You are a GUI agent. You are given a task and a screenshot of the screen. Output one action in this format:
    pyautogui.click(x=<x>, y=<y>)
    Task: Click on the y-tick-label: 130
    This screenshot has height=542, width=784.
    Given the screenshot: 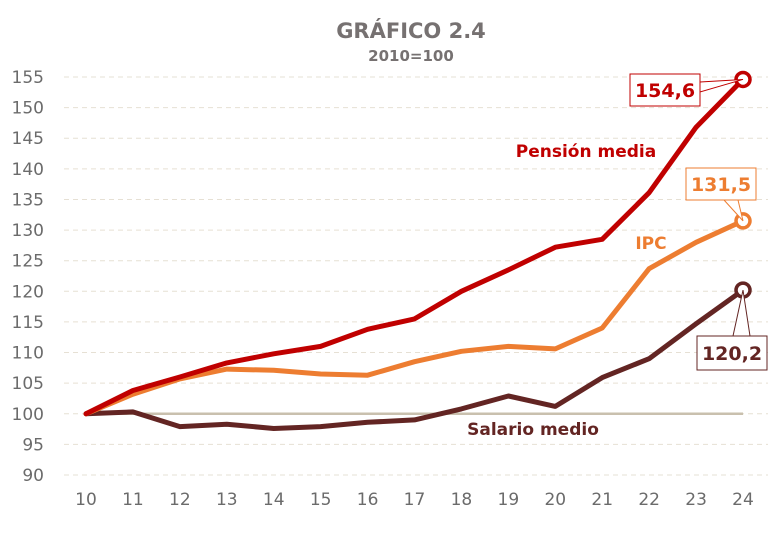 What is the action you would take?
    pyautogui.click(x=28, y=231)
    